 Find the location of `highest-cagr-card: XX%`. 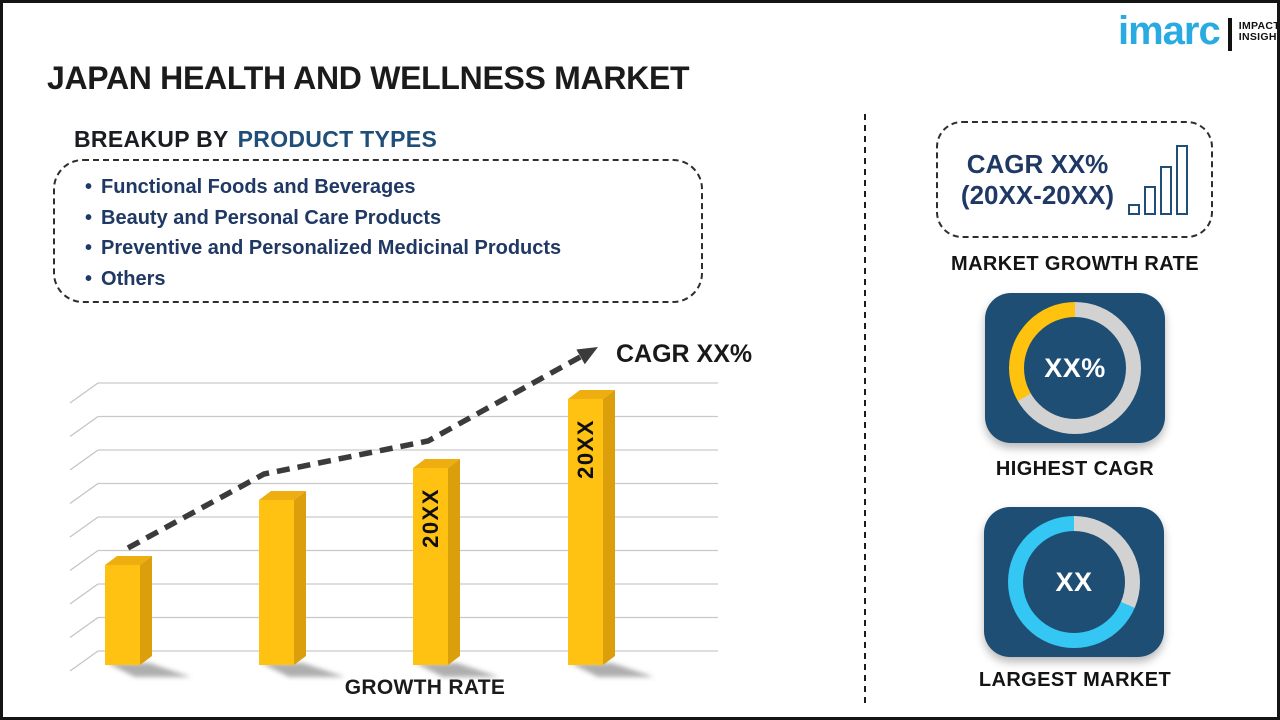

highest-cagr-card: XX% is located at coordinates (1075, 368).